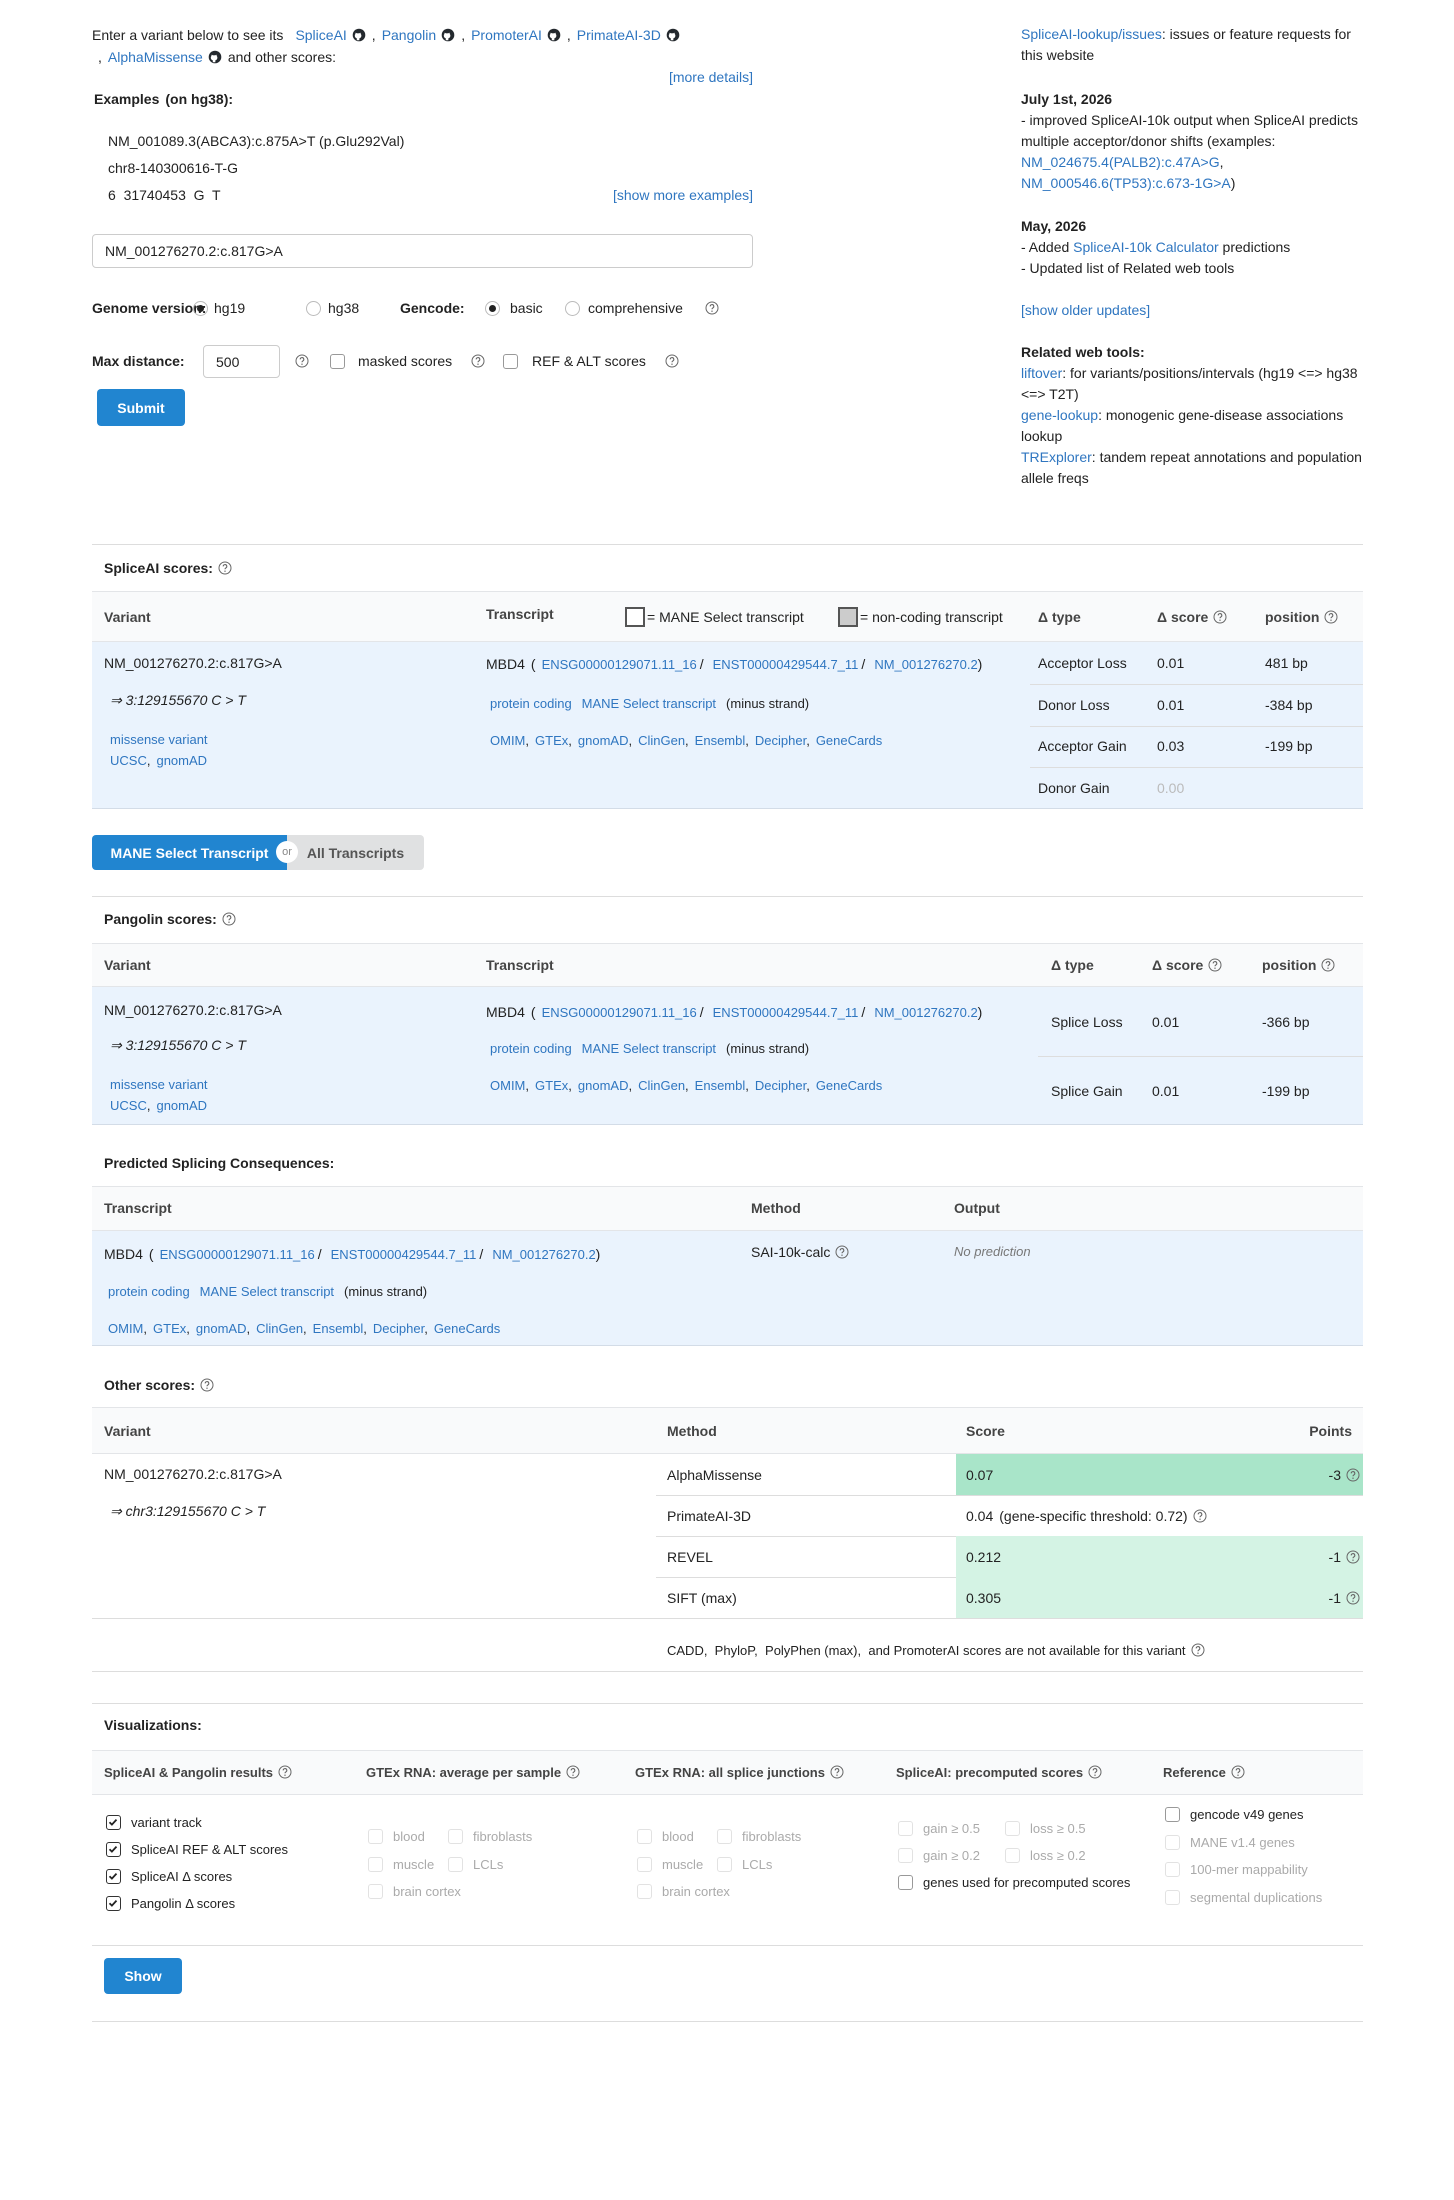 The image size is (1454, 2200). What do you see at coordinates (1120, 162) in the screenshot?
I see `link: NM_024675.4(PALB2):c.47A>G` at bounding box center [1120, 162].